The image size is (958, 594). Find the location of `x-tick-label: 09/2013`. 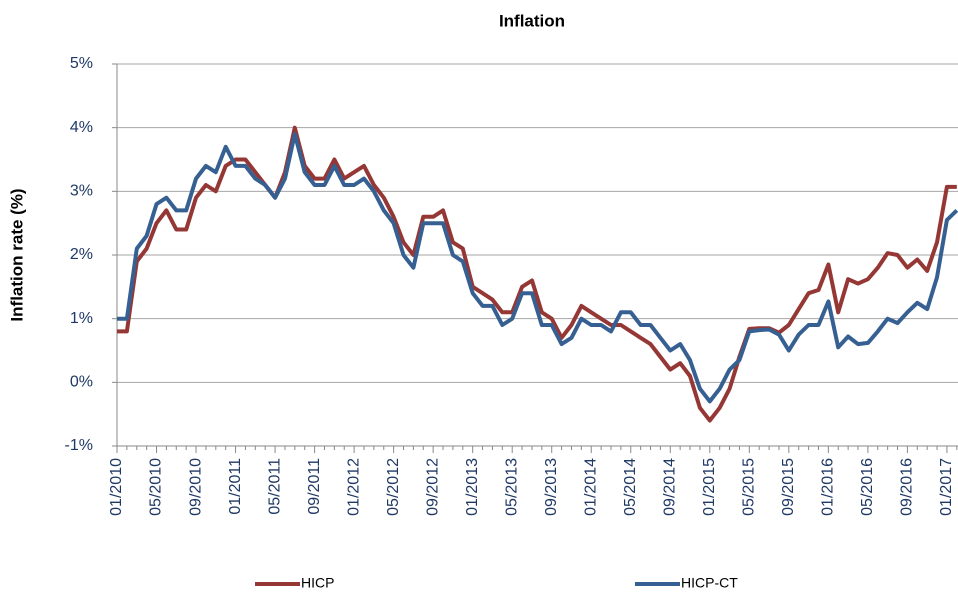

x-tick-label: 09/2013 is located at coordinates (551, 487).